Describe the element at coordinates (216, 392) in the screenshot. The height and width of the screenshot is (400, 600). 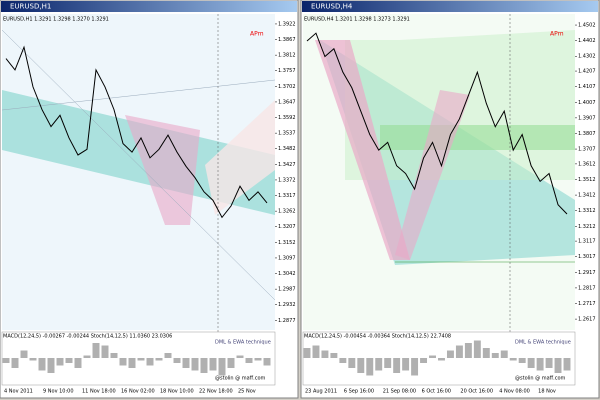
I see `date-label: 22 Nov 18:00` at that location.